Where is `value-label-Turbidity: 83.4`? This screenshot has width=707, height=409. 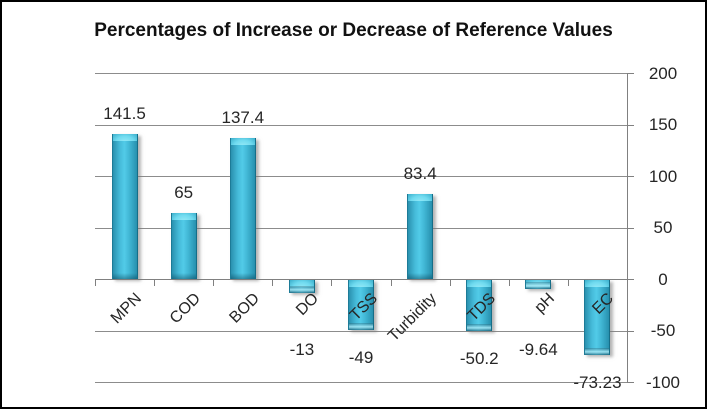 value-label-Turbidity: 83.4 is located at coordinates (420, 173).